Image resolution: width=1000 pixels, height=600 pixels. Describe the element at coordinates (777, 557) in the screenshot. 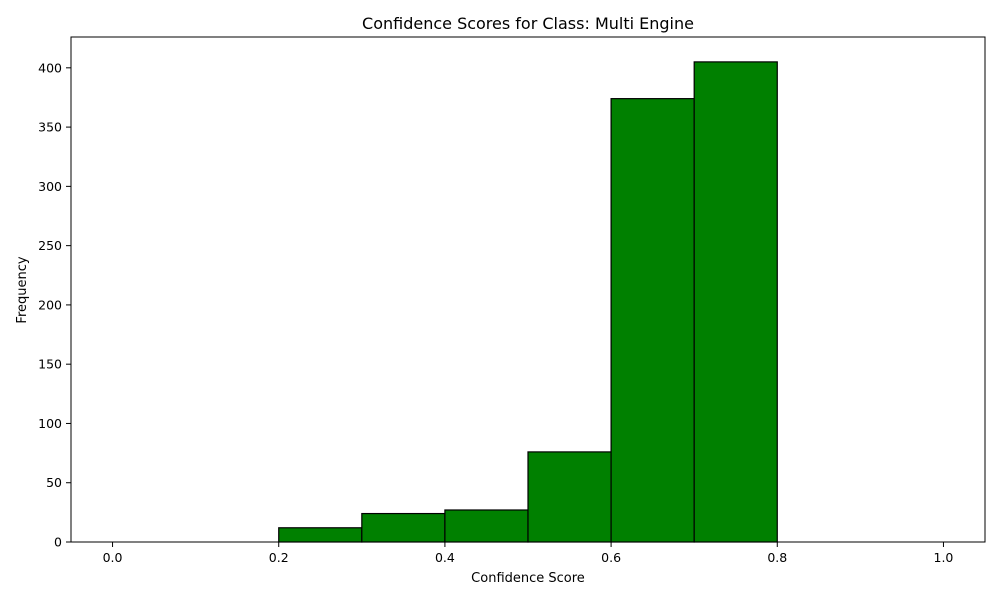

I see `x-tick-label-4: 0.8` at that location.